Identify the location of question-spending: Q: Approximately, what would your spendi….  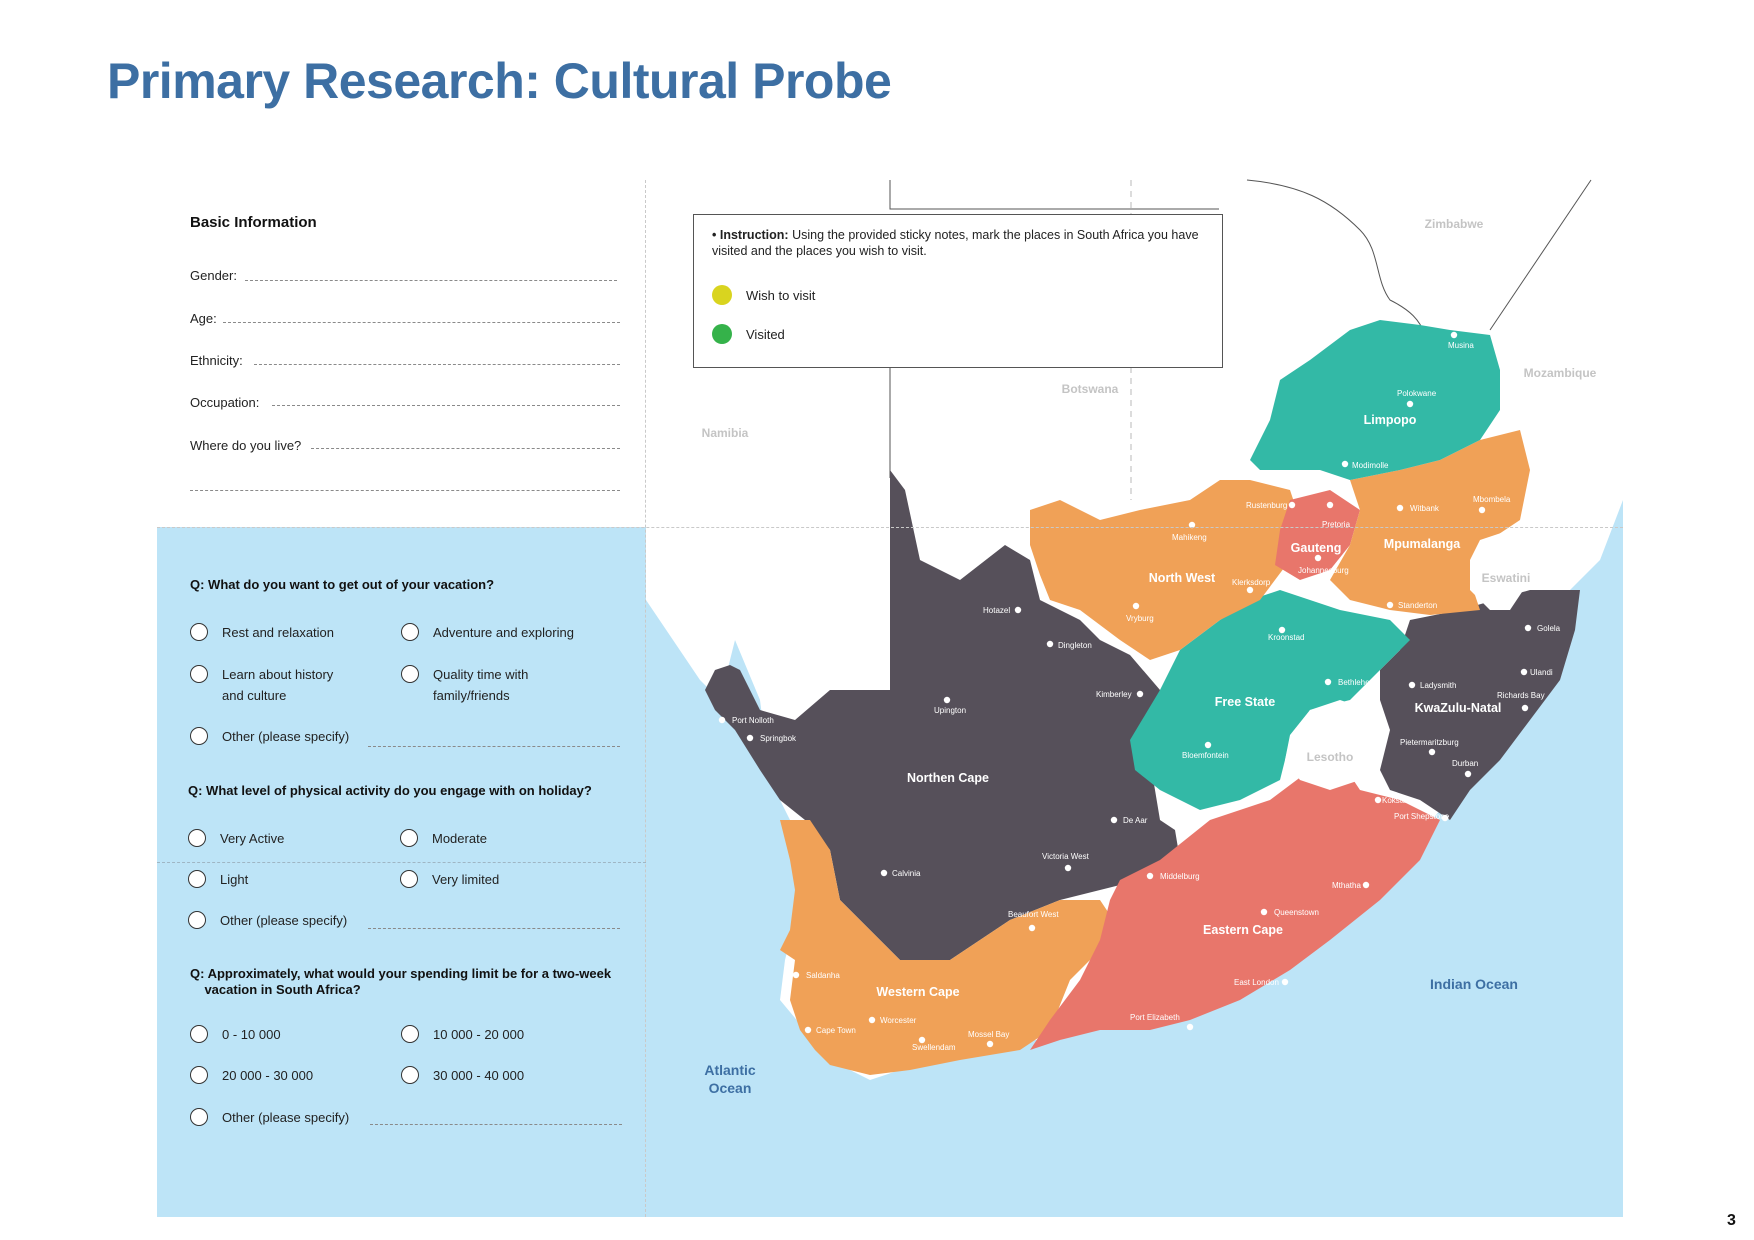
(401, 981).